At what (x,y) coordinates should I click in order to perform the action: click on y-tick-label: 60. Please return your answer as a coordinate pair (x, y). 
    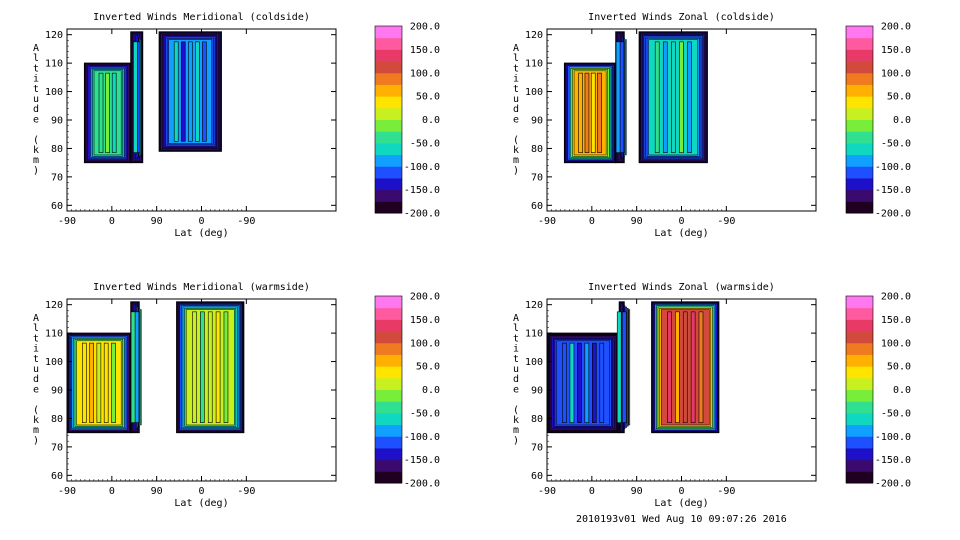
    Looking at the image, I should click on (57, 206).